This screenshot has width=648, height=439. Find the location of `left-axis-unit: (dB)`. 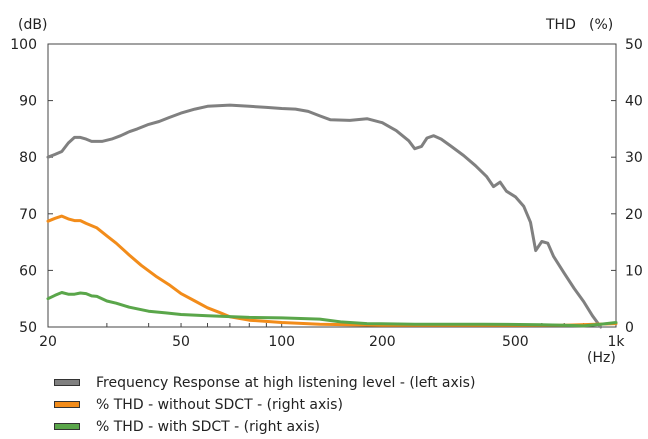

left-axis-unit: (dB) is located at coordinates (32, 25).